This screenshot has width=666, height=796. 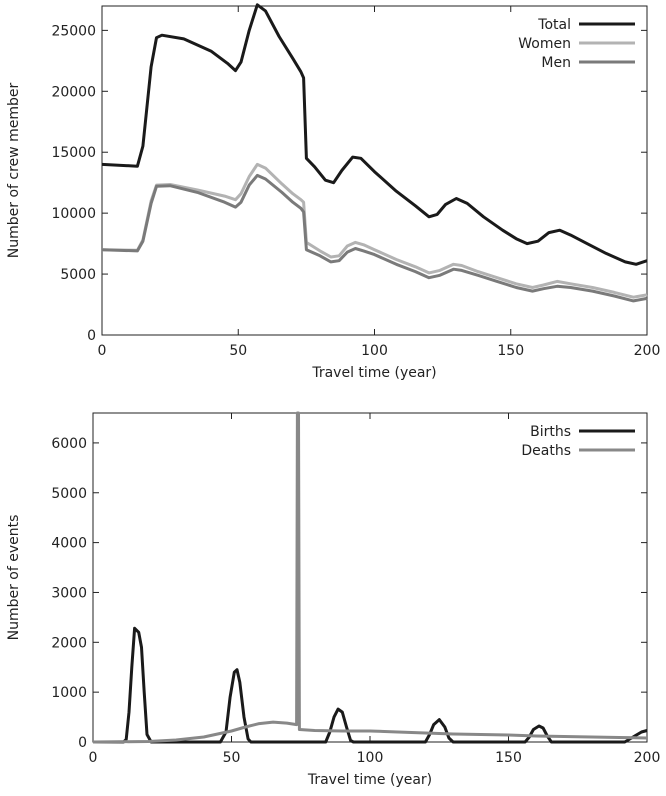 I want to click on events-y-tick-label: 5000, so click(x=69, y=494).